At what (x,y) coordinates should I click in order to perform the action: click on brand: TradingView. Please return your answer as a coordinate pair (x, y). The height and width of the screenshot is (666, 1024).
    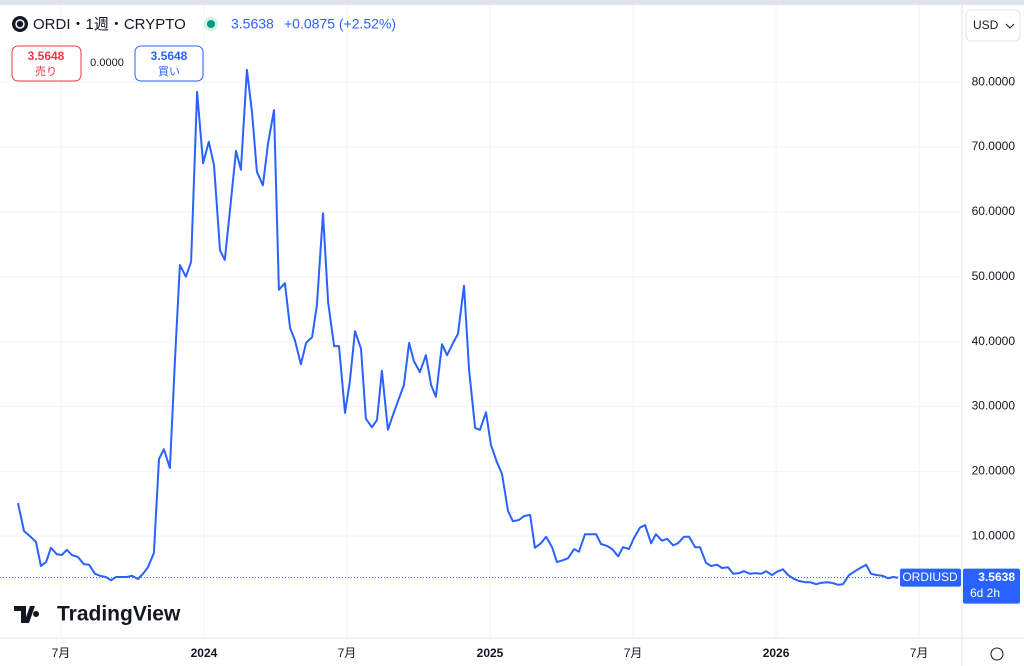
    Looking at the image, I should click on (119, 614).